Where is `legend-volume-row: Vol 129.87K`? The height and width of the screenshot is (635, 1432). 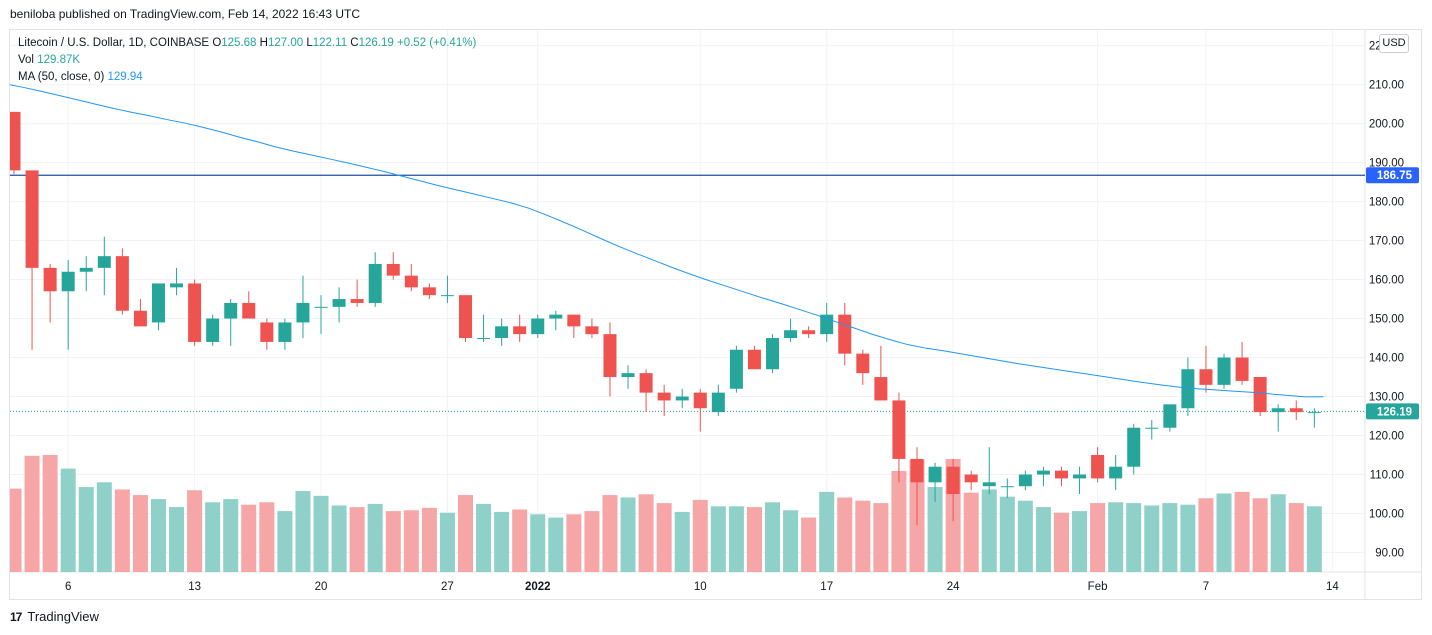
legend-volume-row: Vol 129.87K is located at coordinates (247, 60).